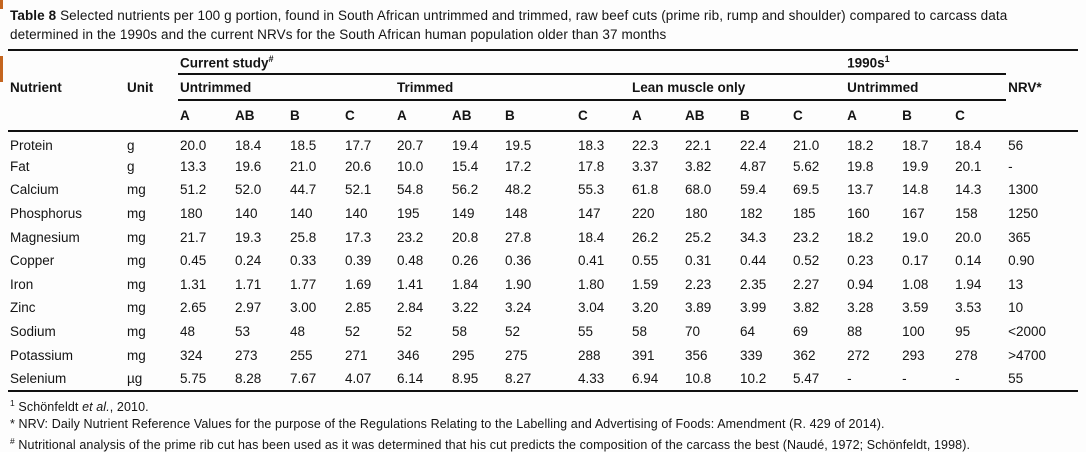 The image size is (1086, 452). I want to click on unit-cell: µg, so click(151, 379).